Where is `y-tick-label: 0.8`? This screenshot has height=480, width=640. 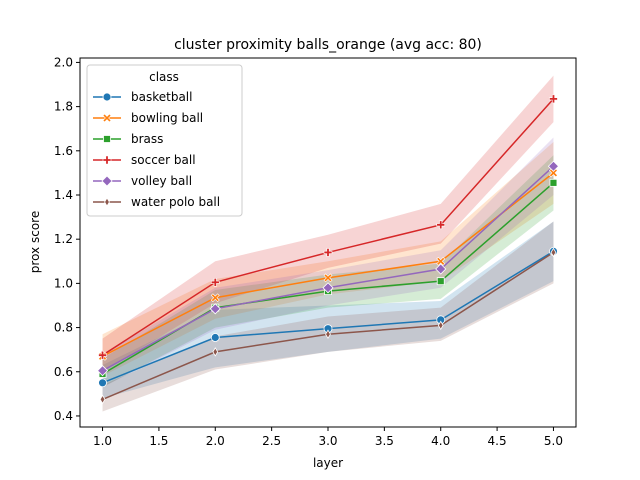 y-tick-label: 0.8 is located at coordinates (63, 328).